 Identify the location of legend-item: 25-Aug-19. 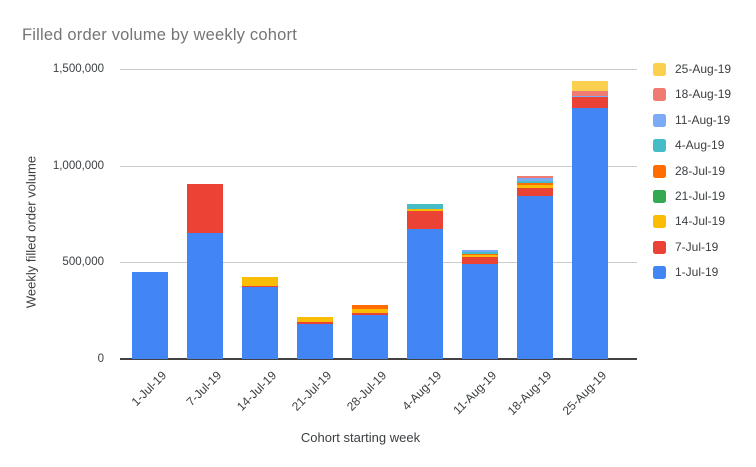
(692, 69).